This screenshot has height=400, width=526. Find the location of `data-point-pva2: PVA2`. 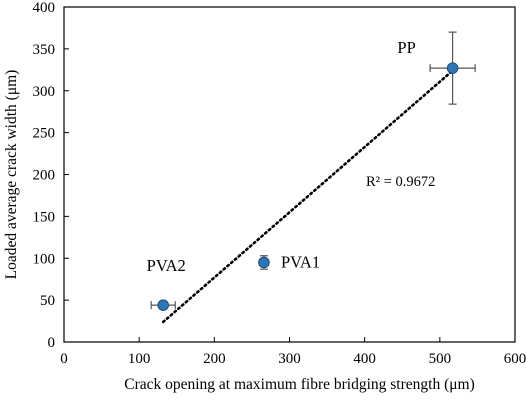

data-point-pva2: PVA2 is located at coordinates (166, 283).